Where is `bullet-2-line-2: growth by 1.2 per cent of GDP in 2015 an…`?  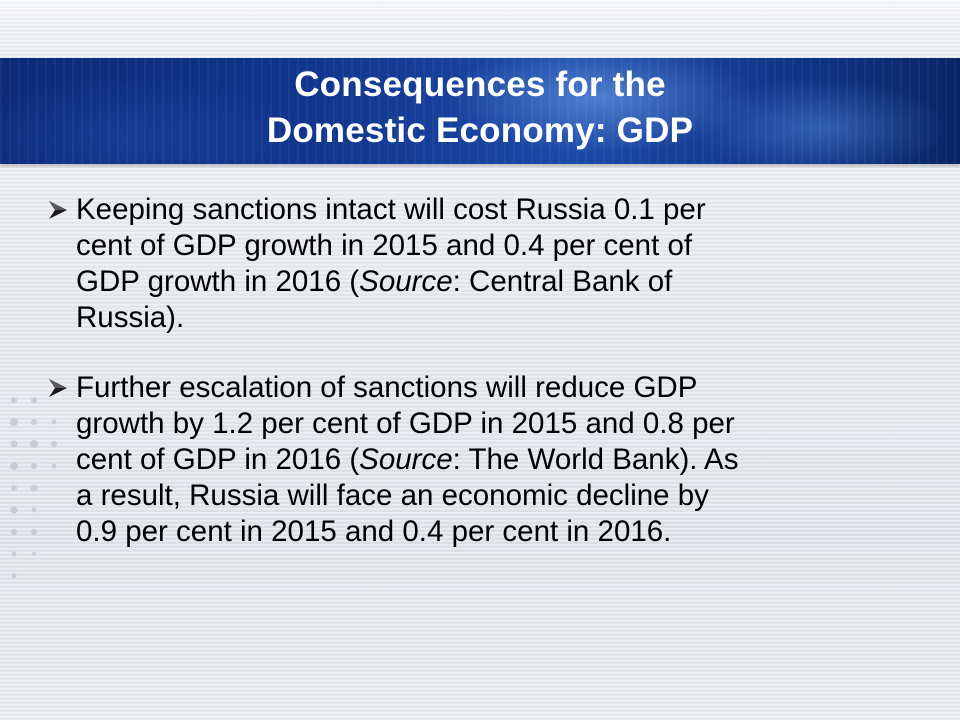
bullet-2-line-2: growth by 1.2 per cent of GDP in 2015 an… is located at coordinates (405, 423).